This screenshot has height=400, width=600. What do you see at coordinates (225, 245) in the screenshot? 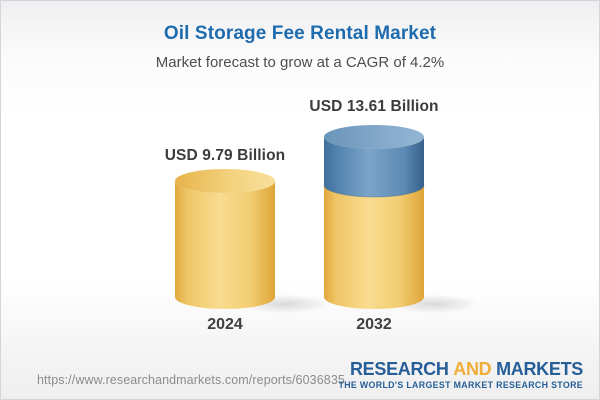
I see `bar-2024-body` at bounding box center [225, 245].